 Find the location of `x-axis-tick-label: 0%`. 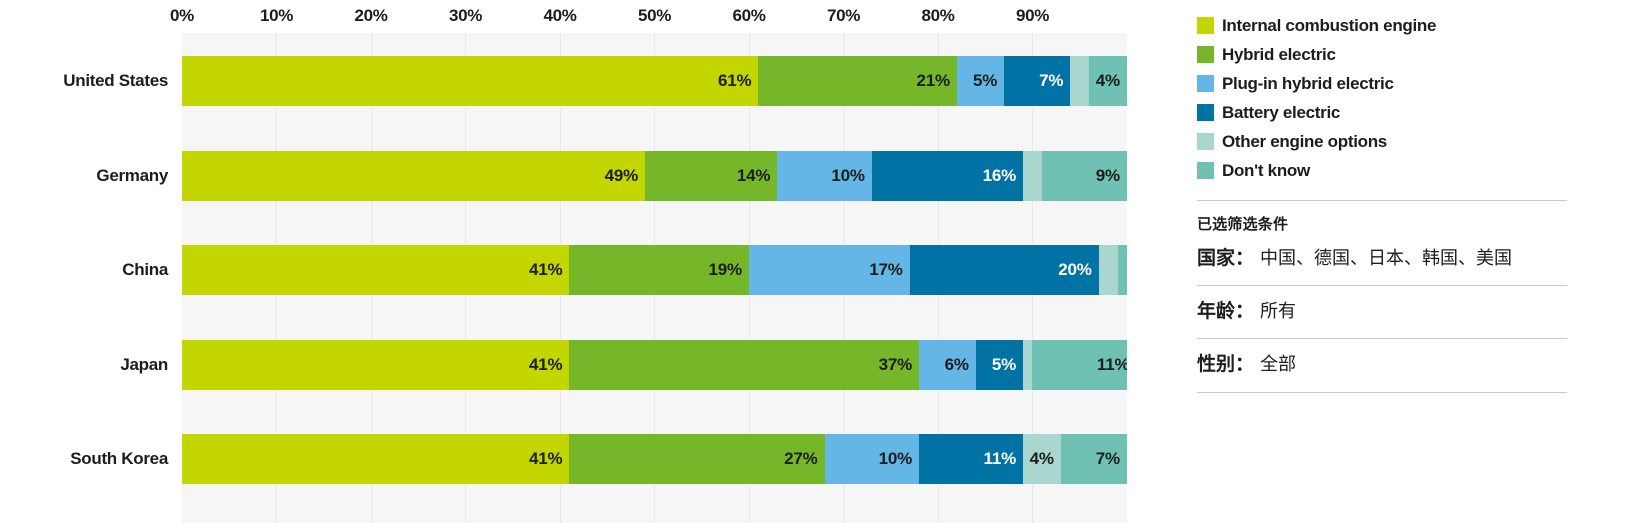

x-axis-tick-label: 0% is located at coordinates (182, 15).